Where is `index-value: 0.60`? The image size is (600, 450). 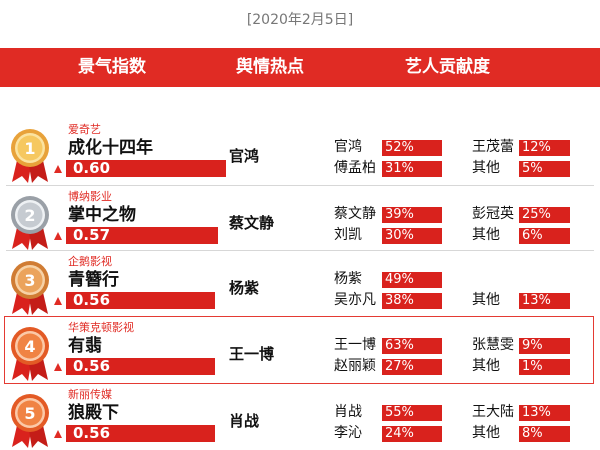 index-value: 0.60 is located at coordinates (92, 168).